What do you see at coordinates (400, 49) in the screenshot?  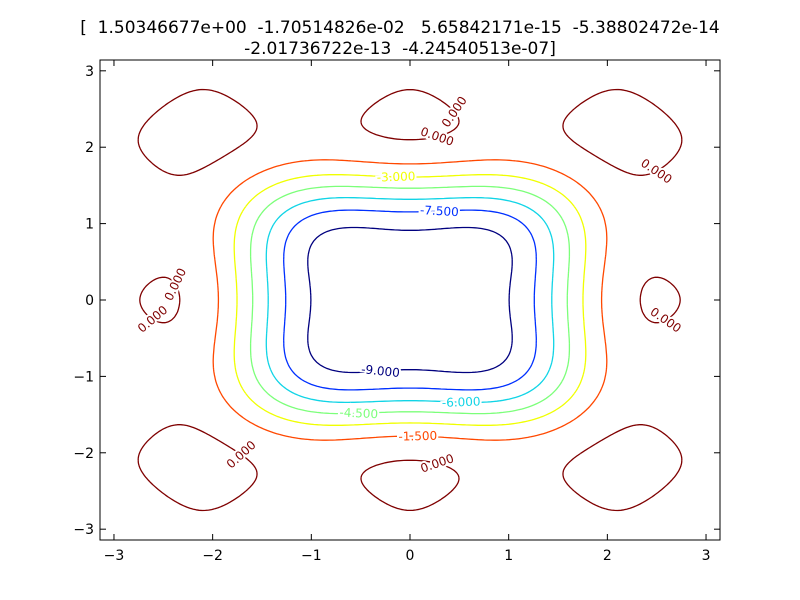 I see `title-line-2: -2.01736722e-13 -4.24540513e-07]` at bounding box center [400, 49].